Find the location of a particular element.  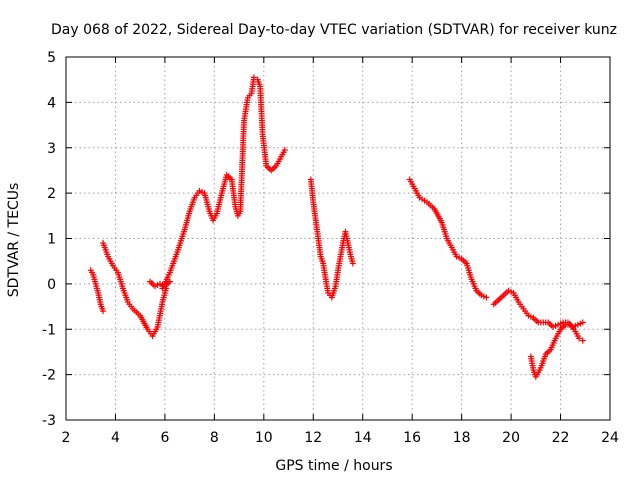

x-tick-label: 20 is located at coordinates (511, 438).